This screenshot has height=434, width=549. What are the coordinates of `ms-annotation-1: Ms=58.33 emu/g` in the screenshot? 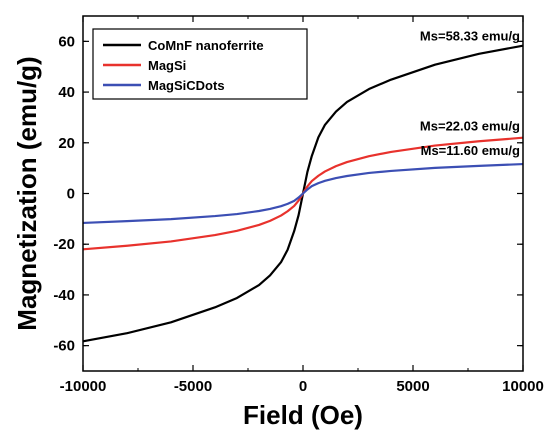 It's located at (470, 36).